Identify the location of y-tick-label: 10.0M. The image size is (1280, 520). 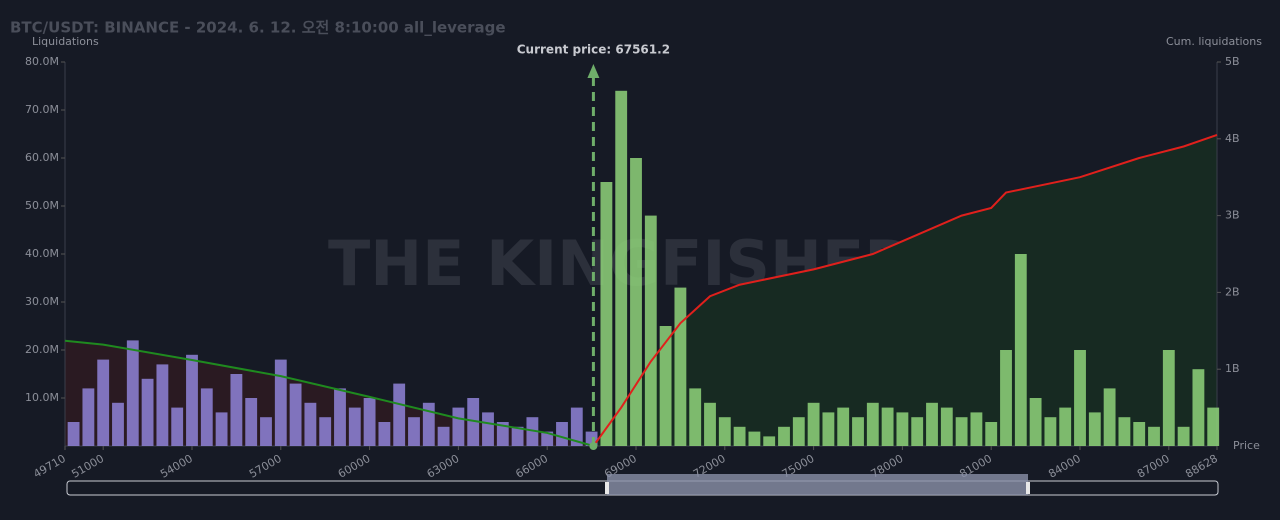
(42, 397).